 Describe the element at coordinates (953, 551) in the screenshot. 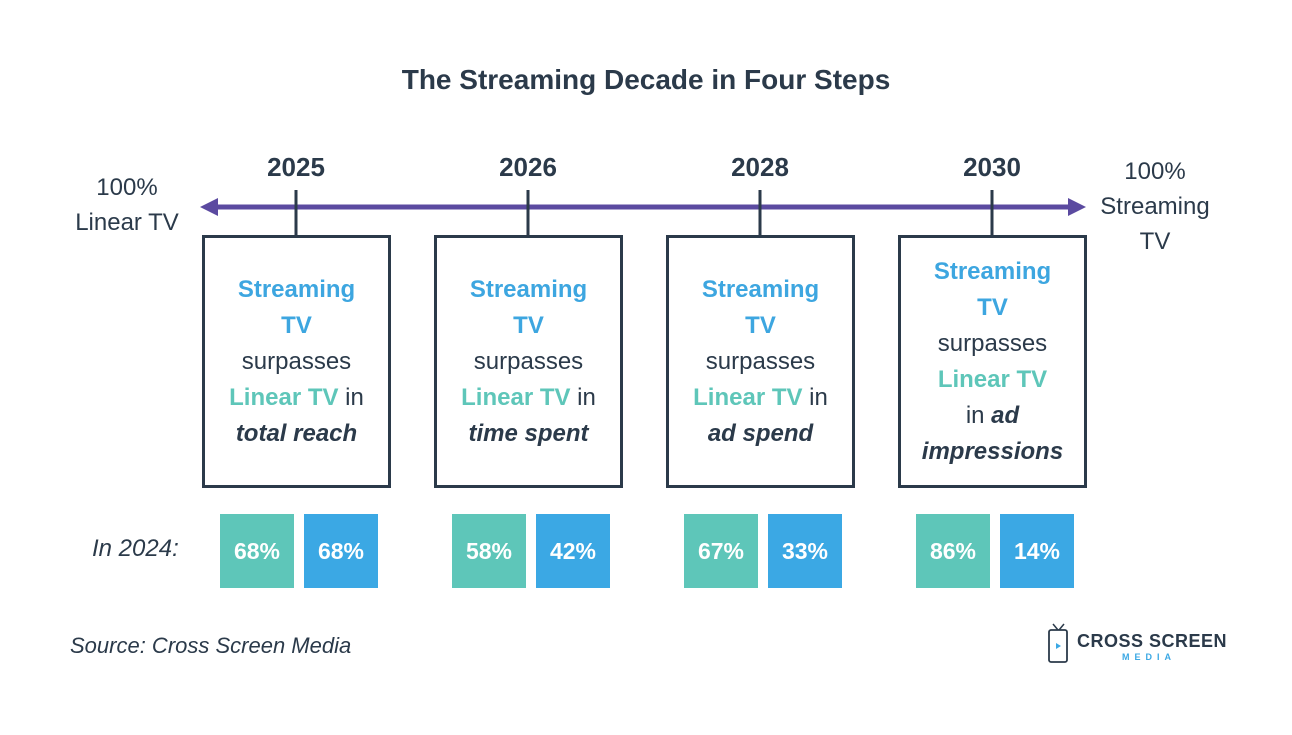

I see `linear-pct-tile: 86%` at that location.